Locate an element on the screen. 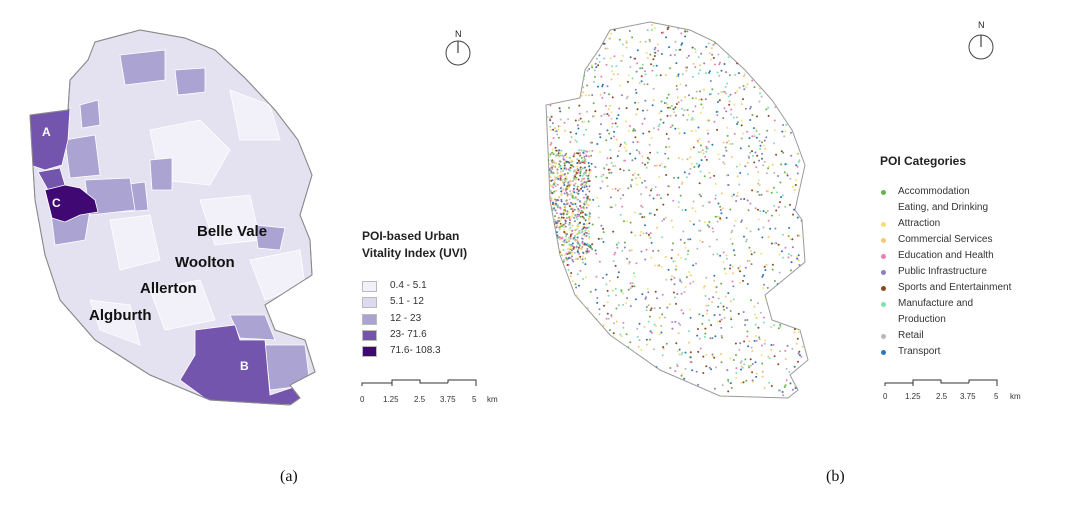  poi-cat-manufacture: Manufacture and is located at coordinates (936, 303).